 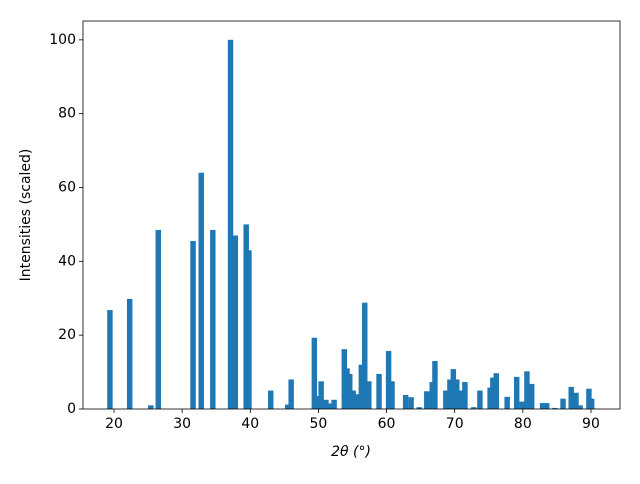 I want to click on y-tick-label: 80, so click(x=67, y=114).